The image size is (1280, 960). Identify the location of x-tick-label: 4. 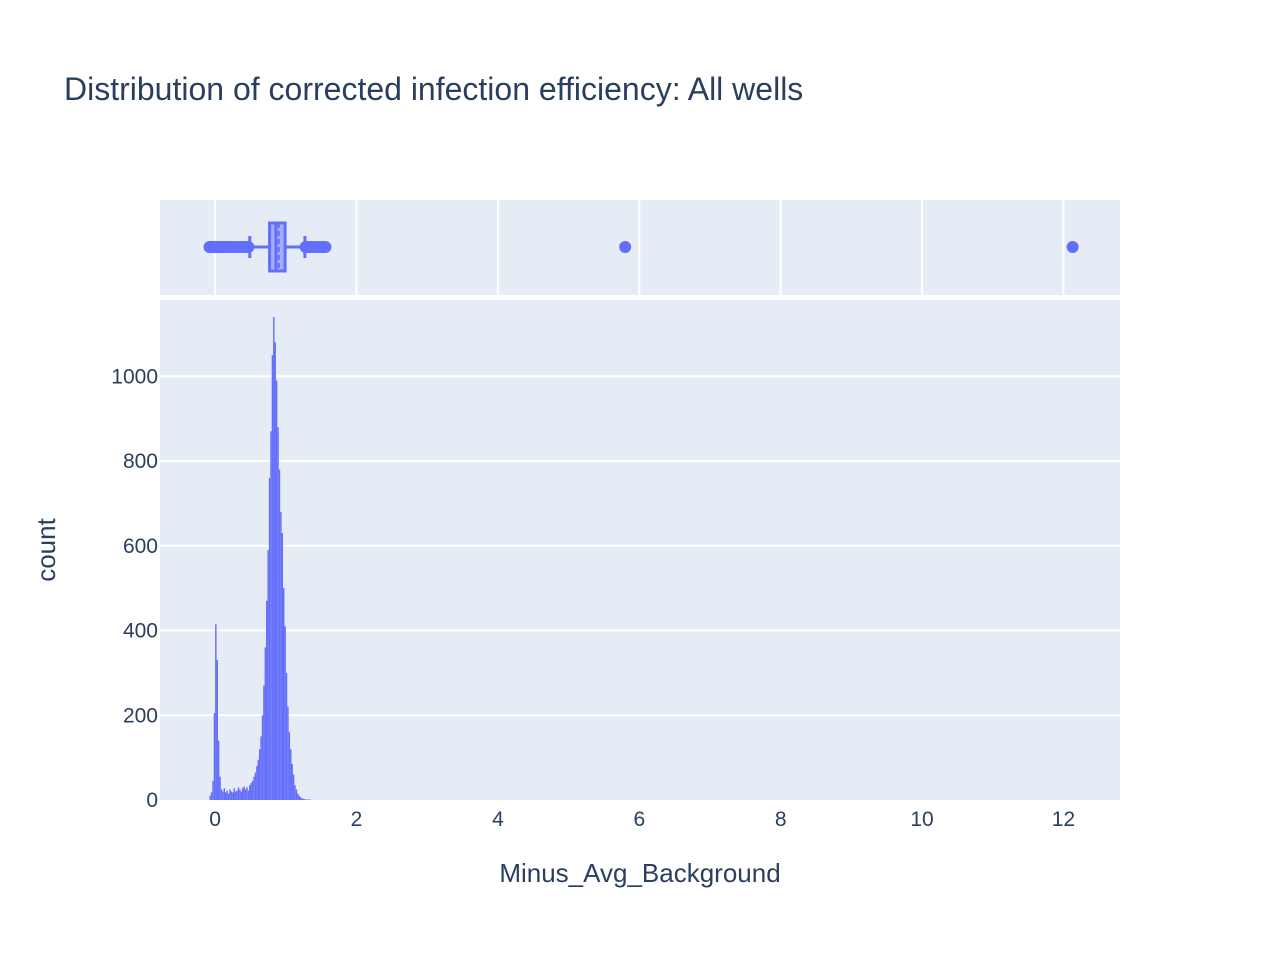
(498, 819).